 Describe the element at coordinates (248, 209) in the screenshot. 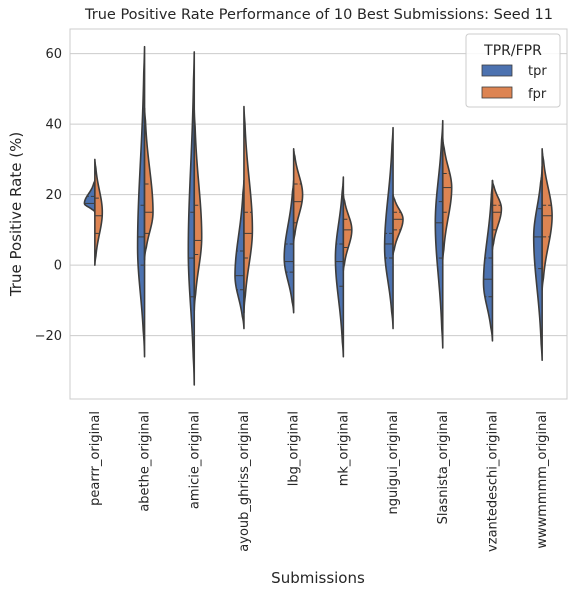

I see `violin-fpr-ayoub_ghriss_original` at that location.